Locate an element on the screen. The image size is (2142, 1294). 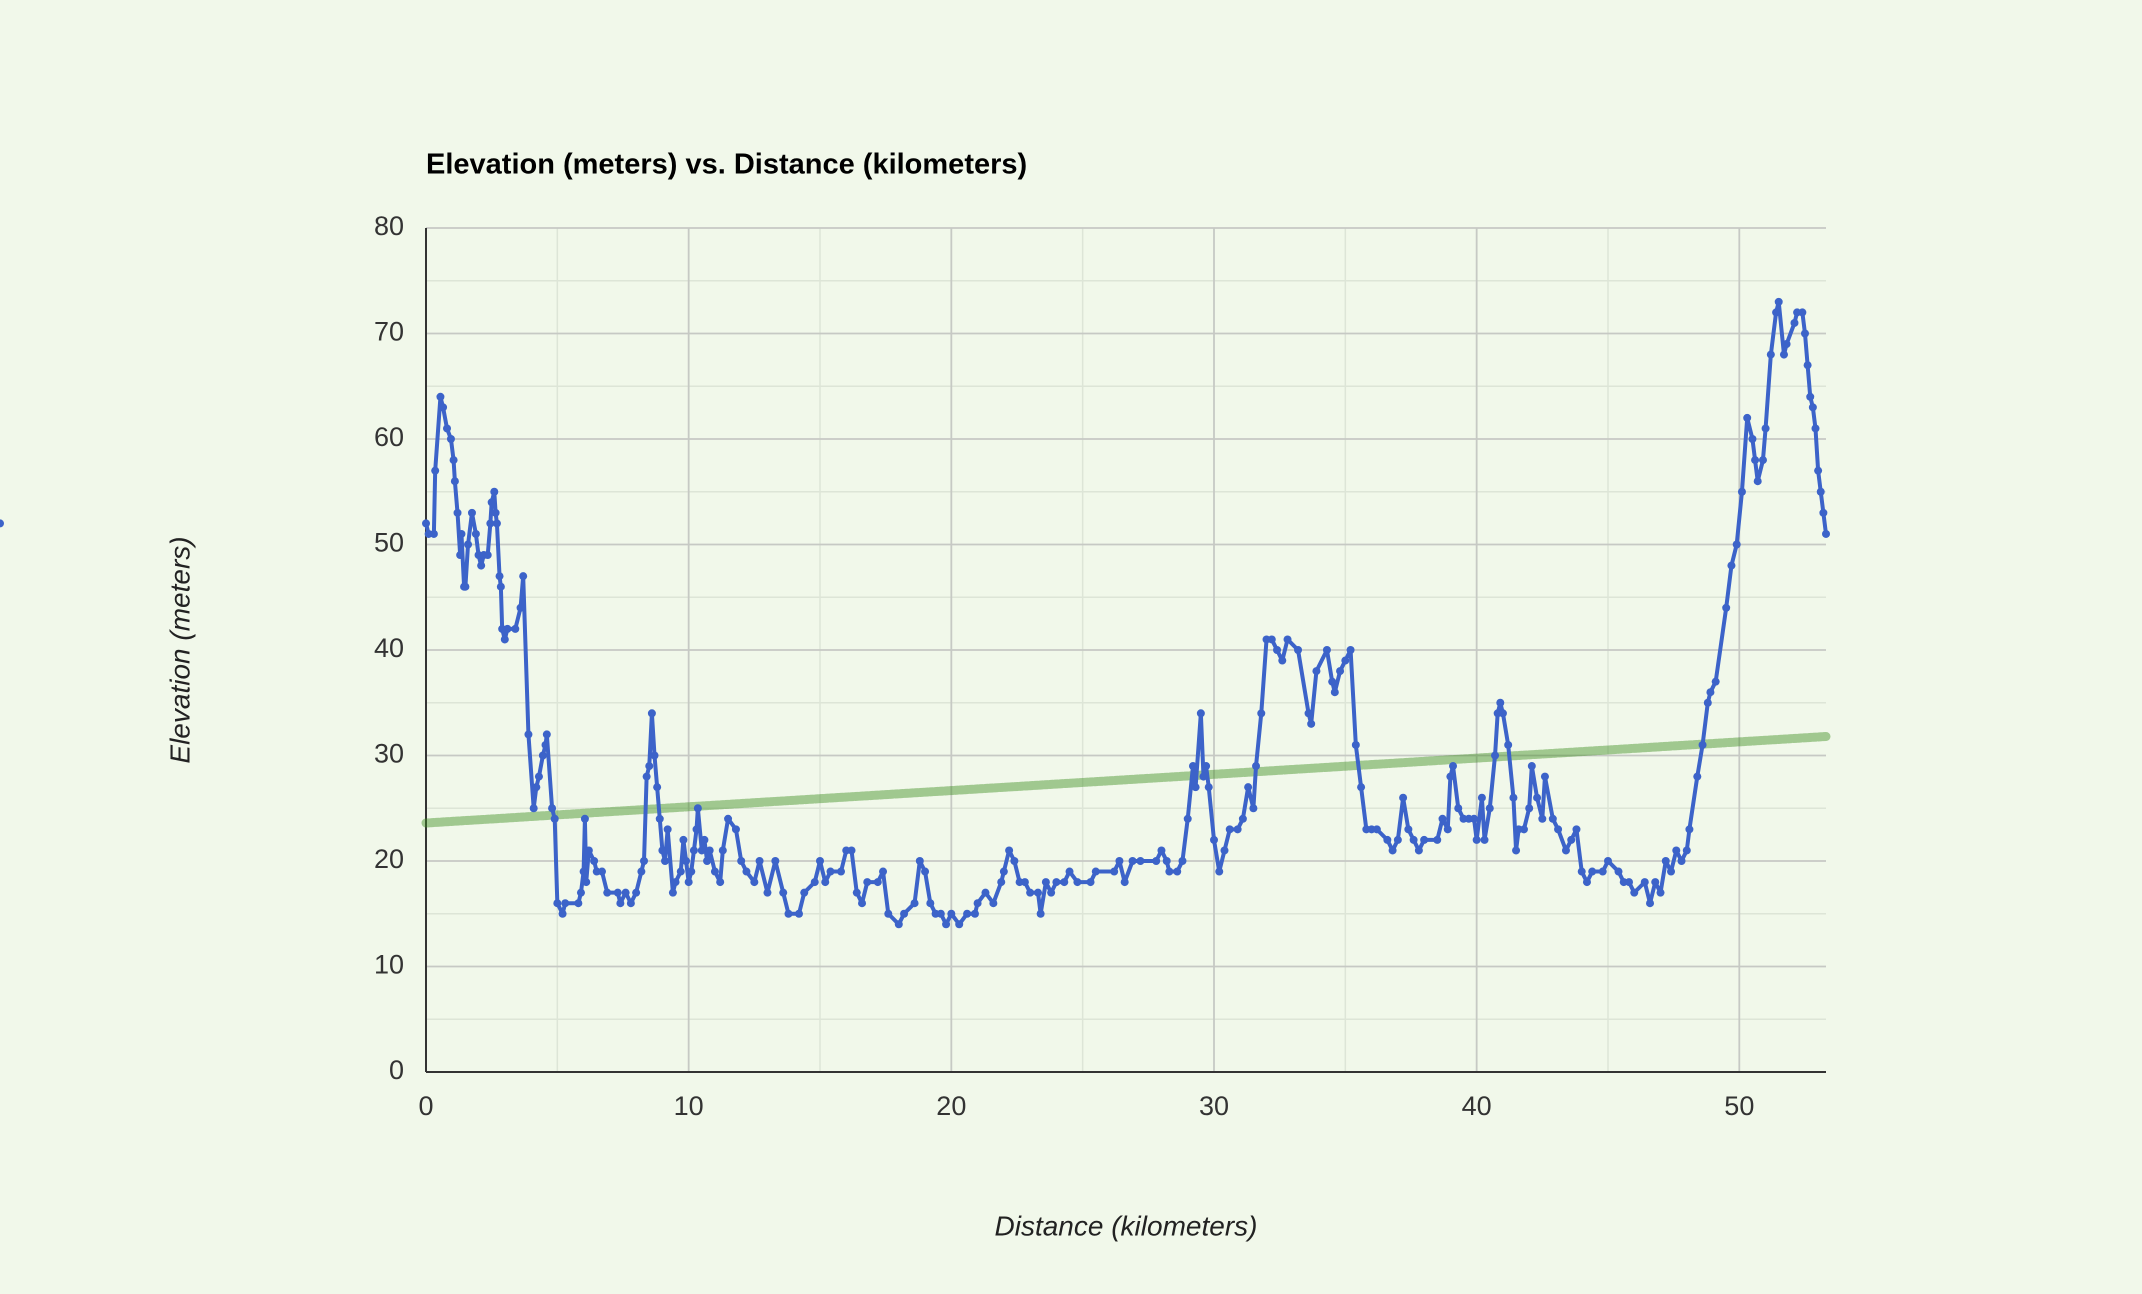
trendline is located at coordinates (1126, 780).